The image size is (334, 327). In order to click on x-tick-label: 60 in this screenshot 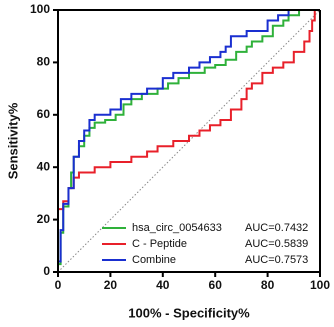, I will do `click(216, 285)`.